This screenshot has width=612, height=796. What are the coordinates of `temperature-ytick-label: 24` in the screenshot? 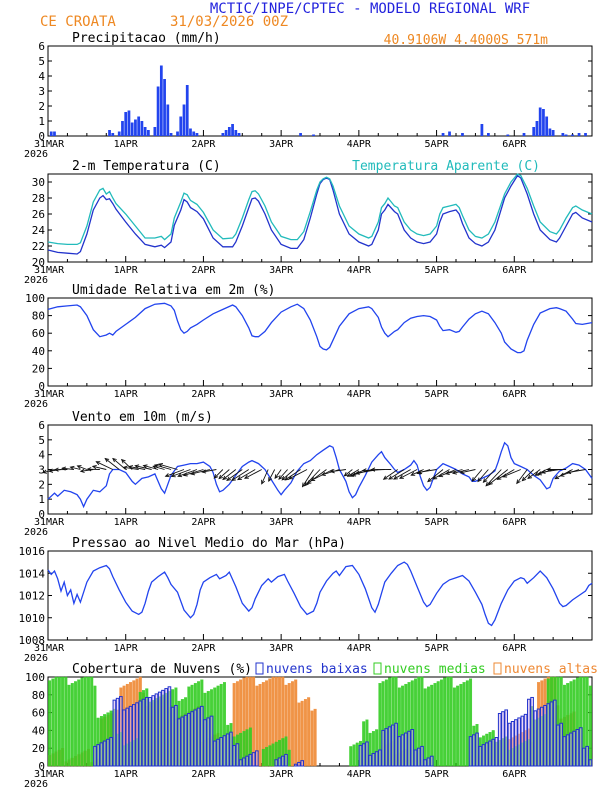 It's located at (39, 230).